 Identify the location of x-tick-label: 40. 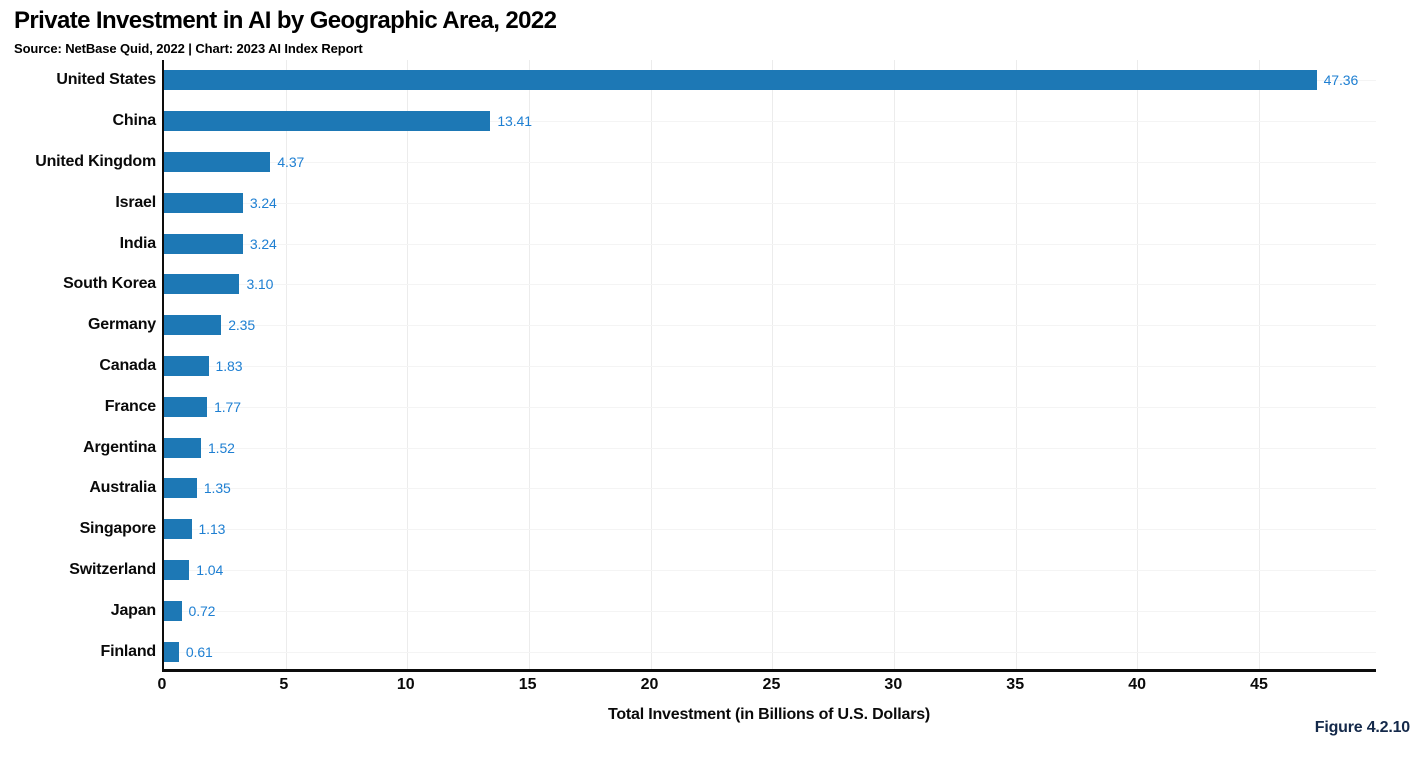
(1137, 684).